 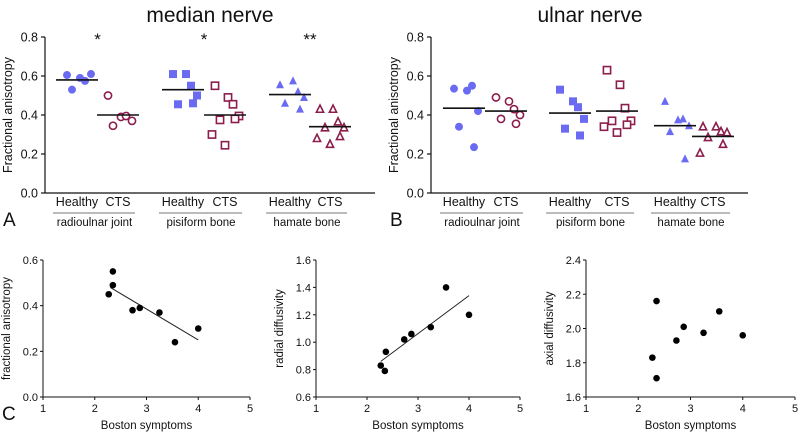 I want to click on y-axis-label: radial diffusivity, so click(x=280, y=328).